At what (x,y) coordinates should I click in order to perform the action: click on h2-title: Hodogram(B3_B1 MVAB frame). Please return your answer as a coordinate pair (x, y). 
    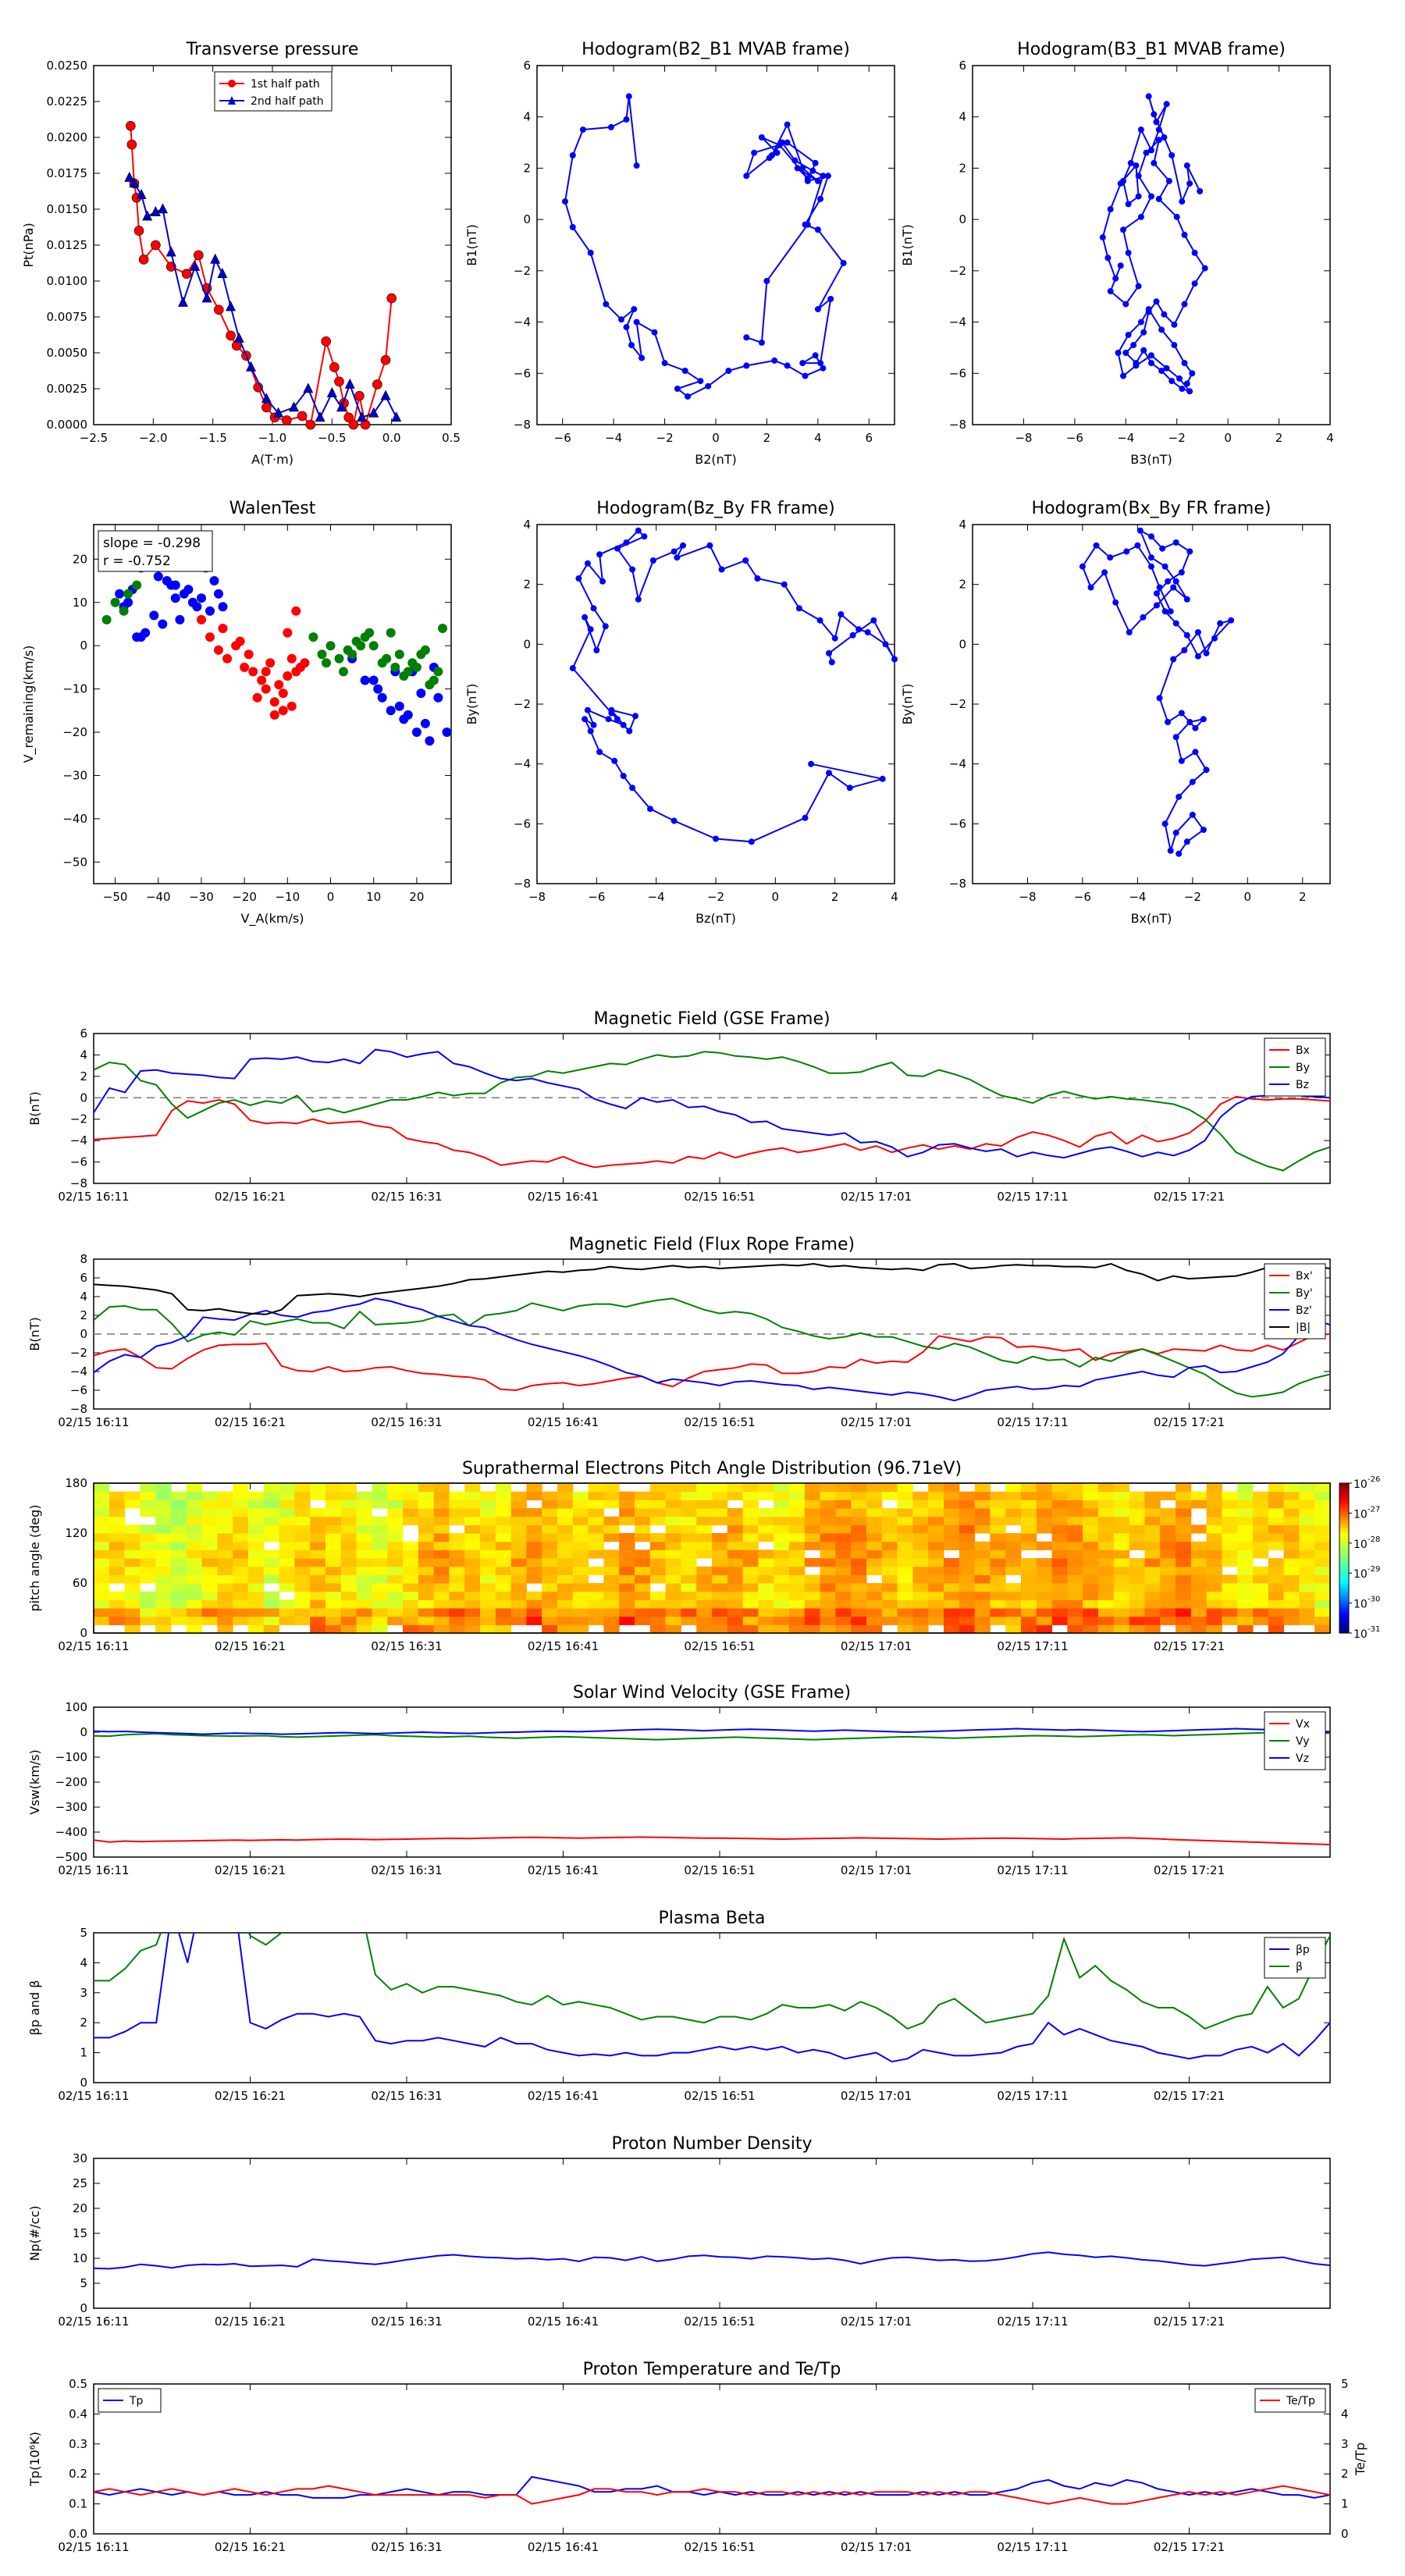
    Looking at the image, I should click on (1151, 49).